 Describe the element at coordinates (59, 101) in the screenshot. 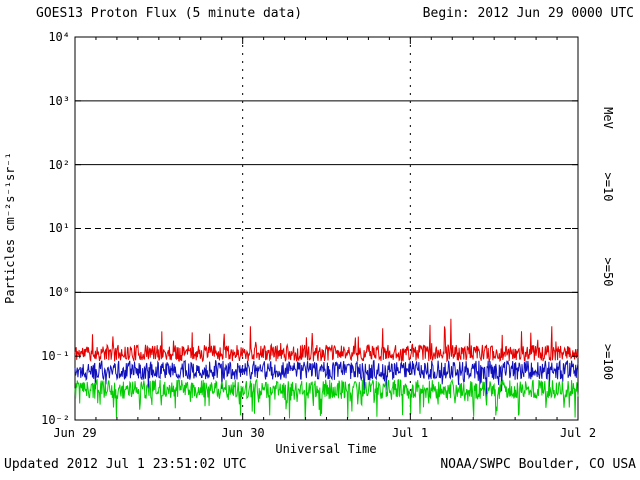

I see `y-tick-label: 10³` at that location.